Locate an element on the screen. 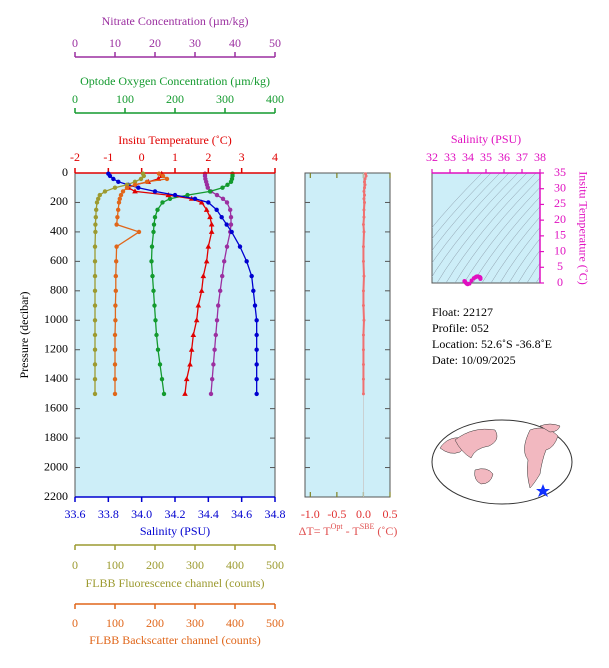  x-tick-label: 36 is located at coordinates (504, 157).